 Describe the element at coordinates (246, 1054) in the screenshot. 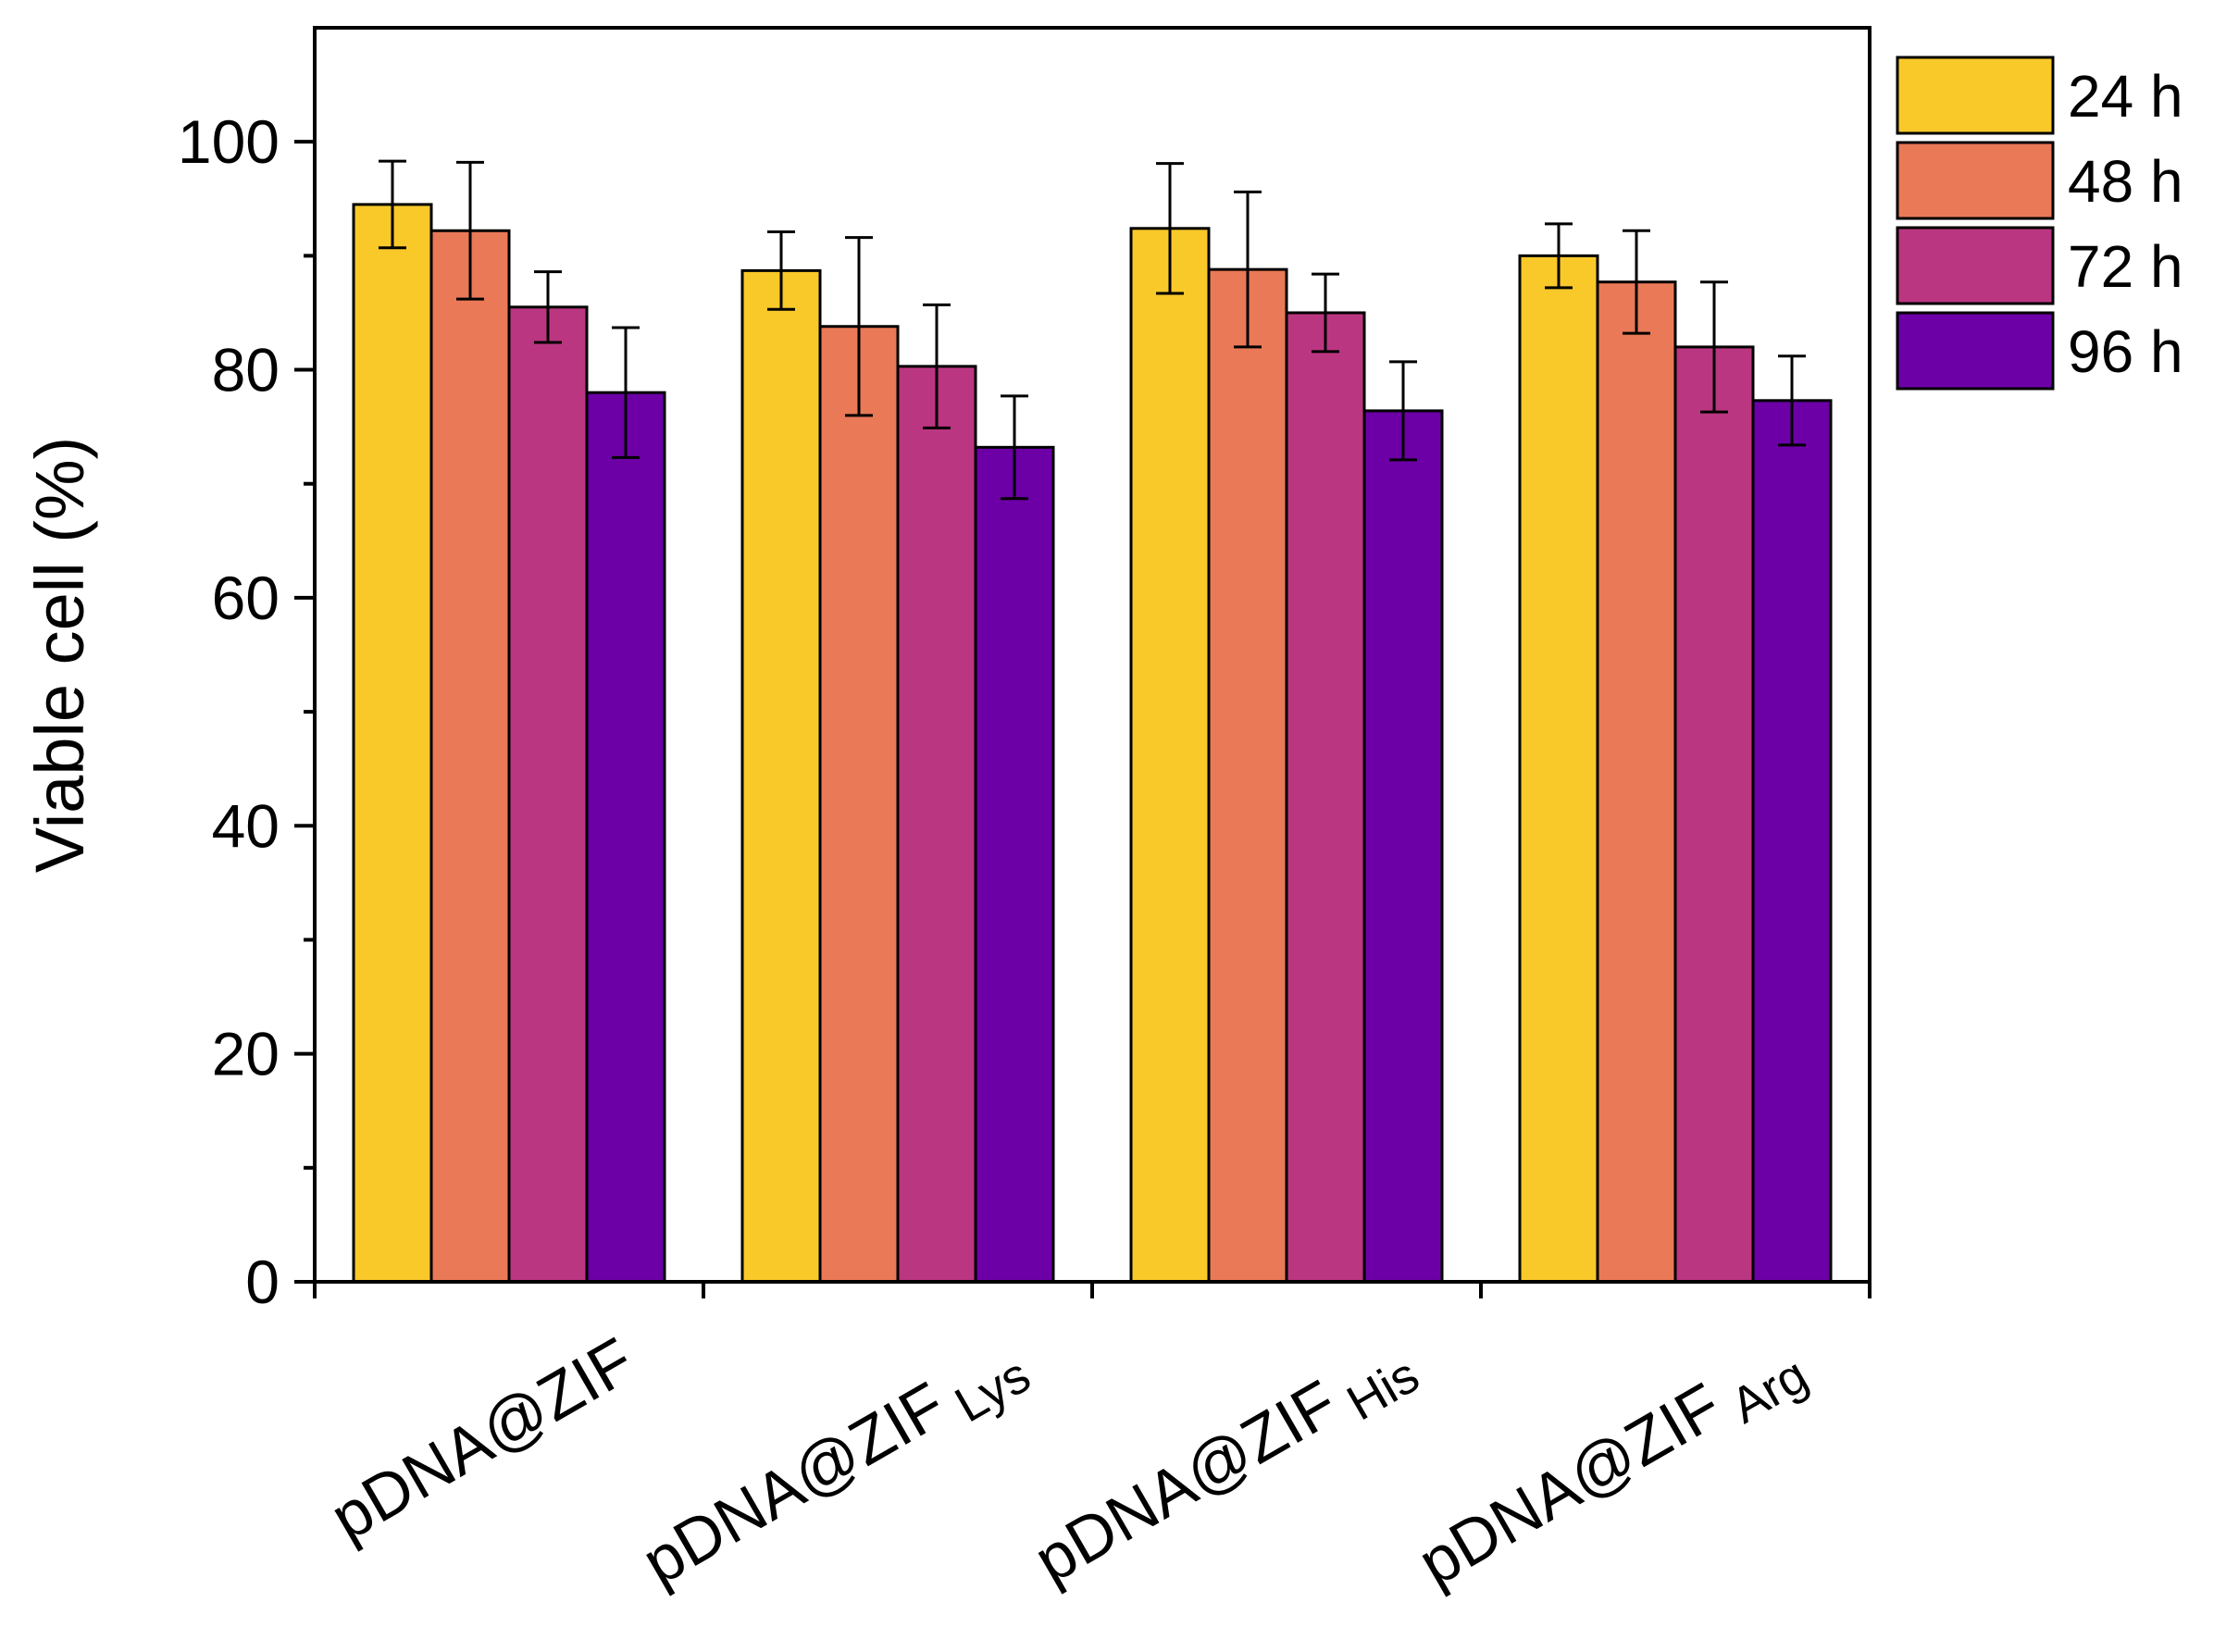

I see `y-tick-label: 20` at that location.